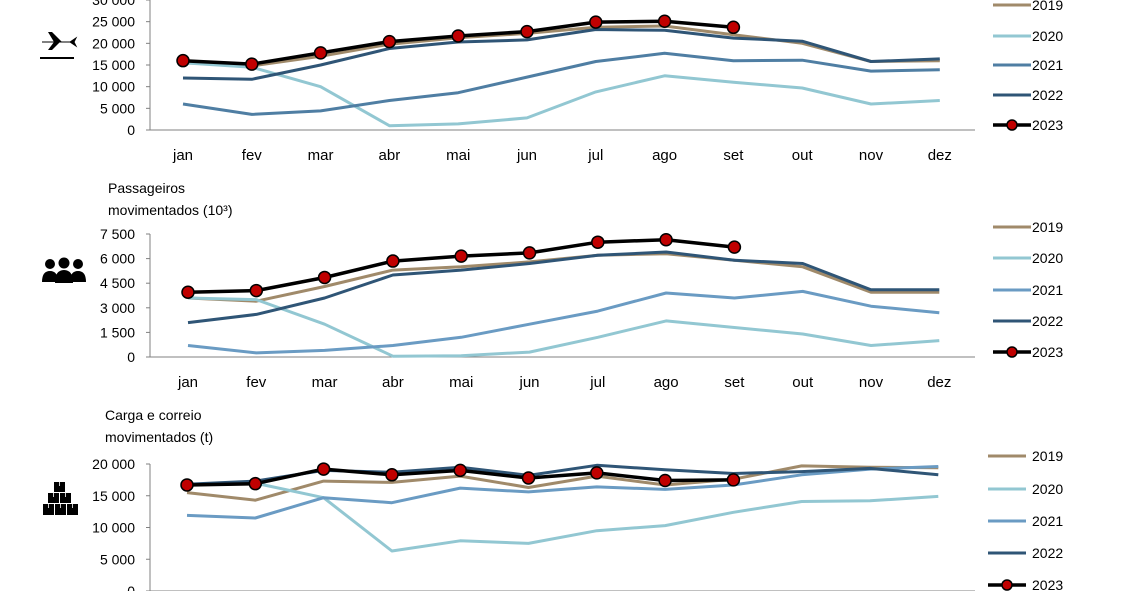  Describe the element at coordinates (187, 382) in the screenshot. I see `x-tick-label: jan` at that location.